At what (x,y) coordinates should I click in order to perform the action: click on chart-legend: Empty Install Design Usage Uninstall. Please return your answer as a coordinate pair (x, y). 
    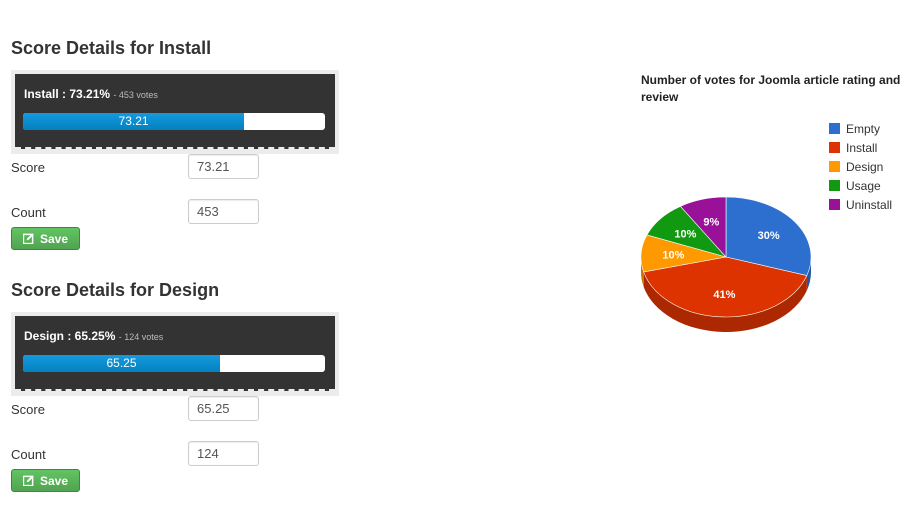
    Looking at the image, I should click on (860, 166).